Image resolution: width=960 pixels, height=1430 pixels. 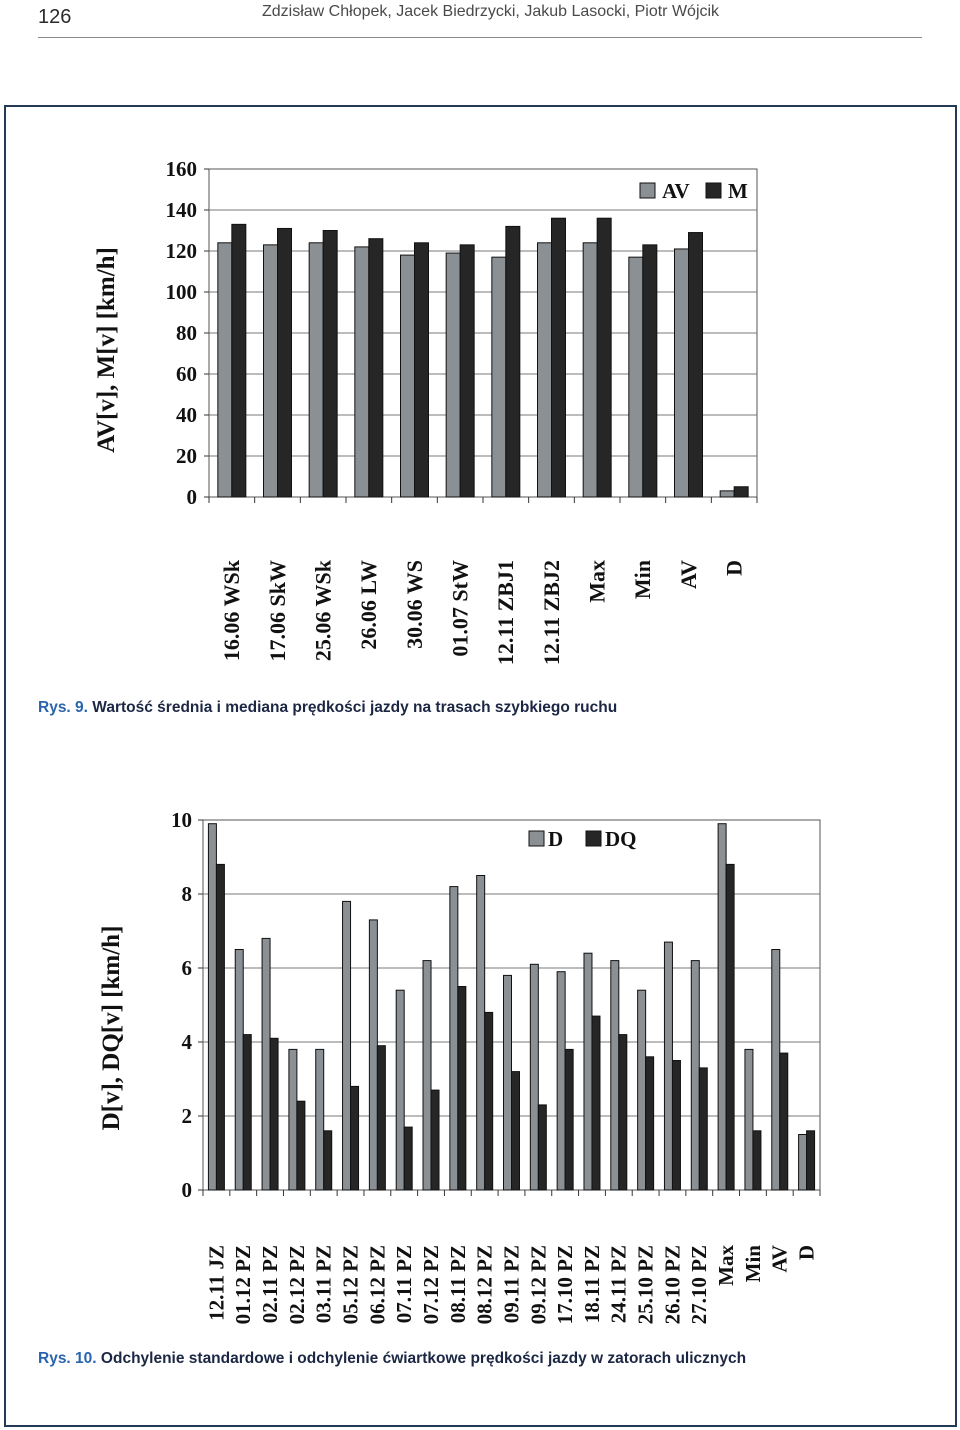 I want to click on y-tick-label: 100, so click(x=182, y=292).